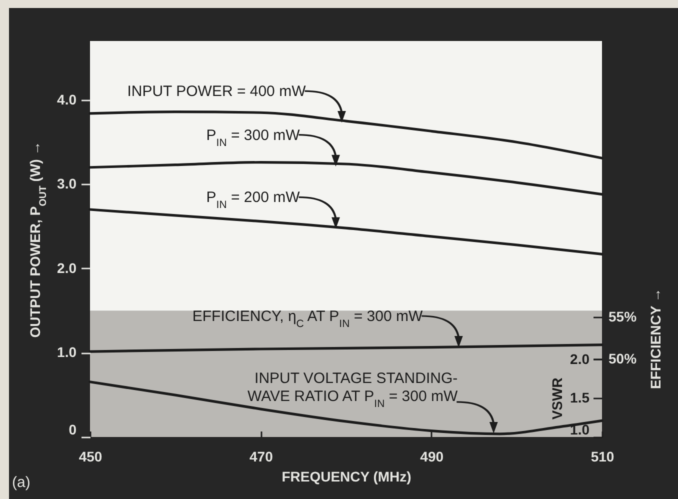 Image resolution: width=678 pixels, height=499 pixels. Describe the element at coordinates (557, 399) in the screenshot. I see `y3-axis-title: VSWR` at that location.